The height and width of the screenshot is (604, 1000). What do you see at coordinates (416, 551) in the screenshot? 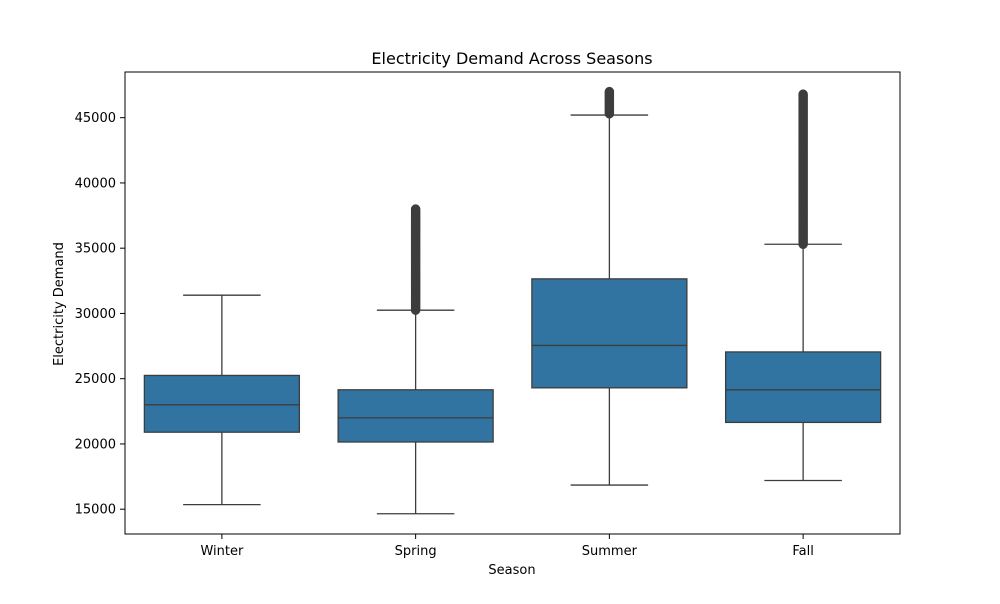
I see `x-tick-label: Spring` at bounding box center [416, 551].